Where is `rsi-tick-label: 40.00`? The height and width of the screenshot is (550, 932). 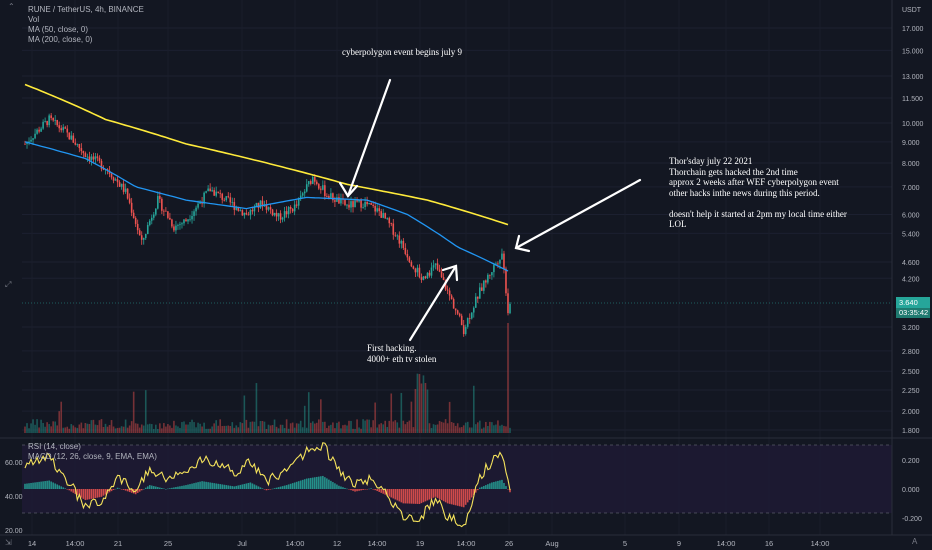
rsi-tick-label: 40.00 is located at coordinates (14, 497).